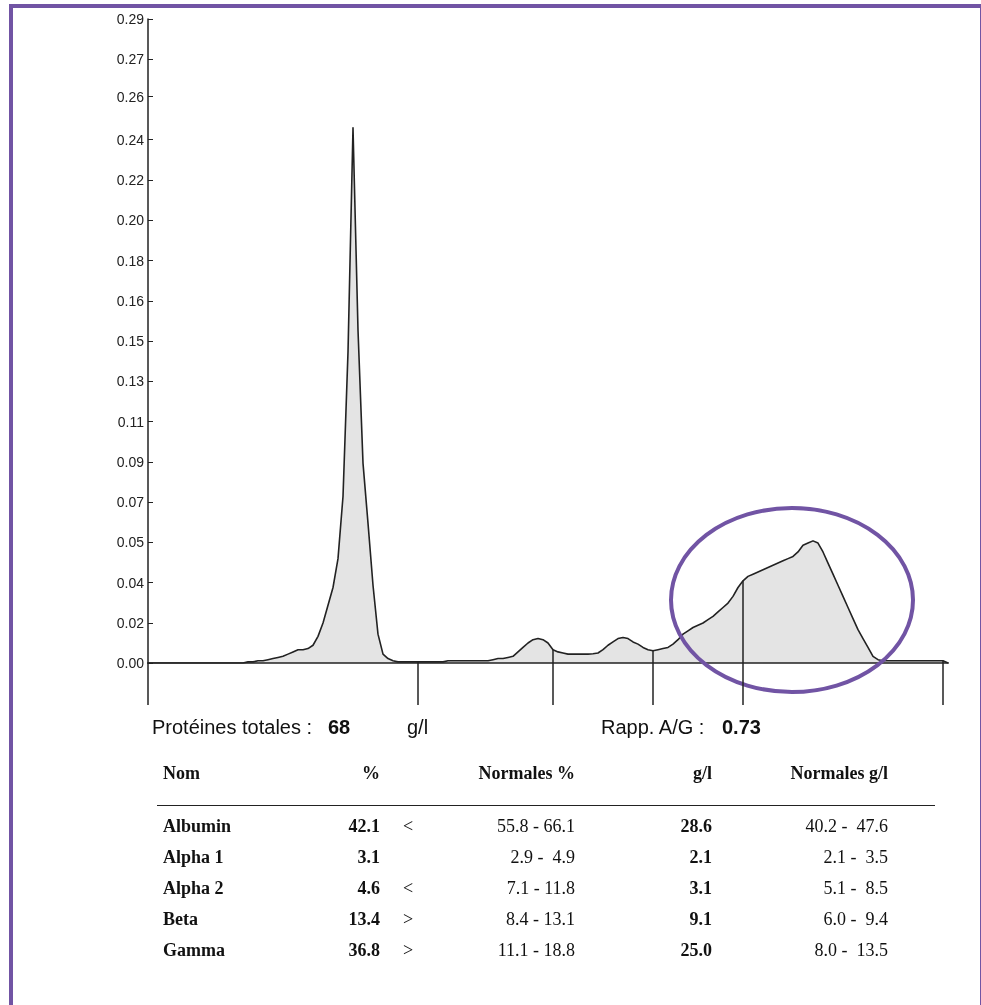  I want to click on y-tick-label: 0.27, so click(130, 59).